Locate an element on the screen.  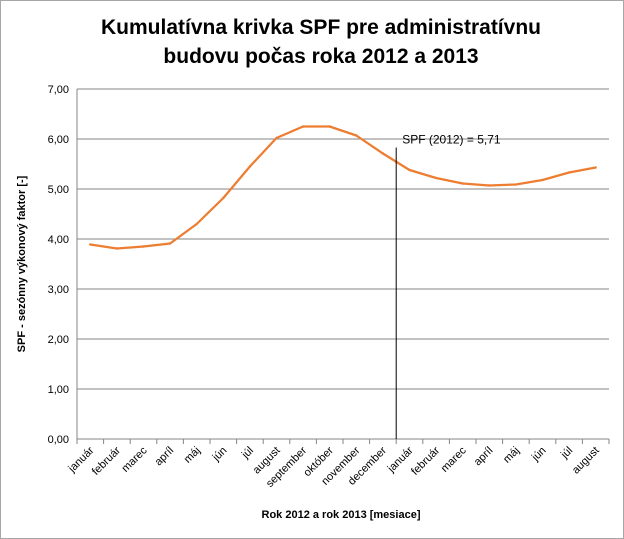
y-axis-ticks: 0,00 1,00 2,00 3,00 4,00 5,00 6,00 7,00 is located at coordinates (58, 265).